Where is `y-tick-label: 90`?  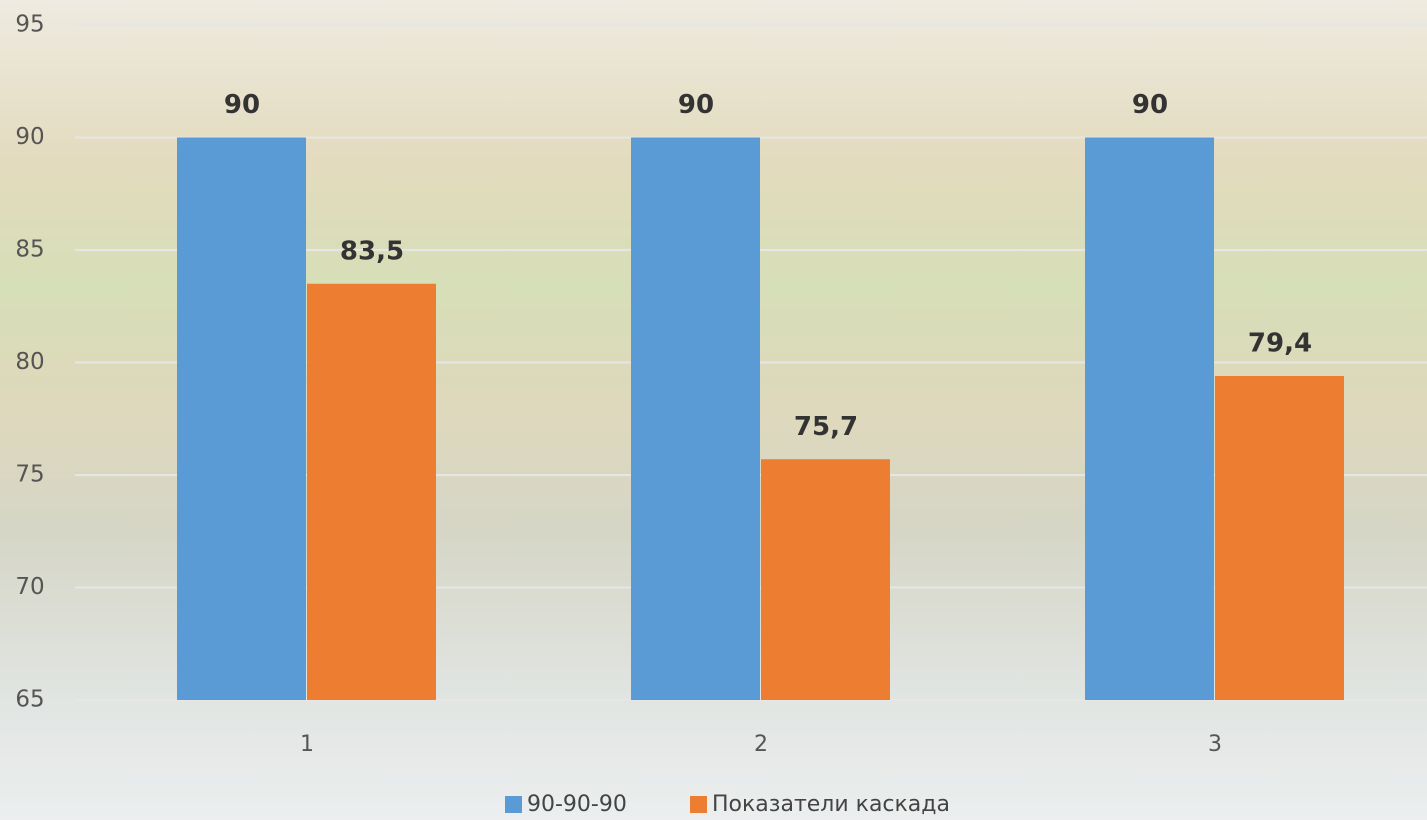 y-tick-label: 90 is located at coordinates (29, 137).